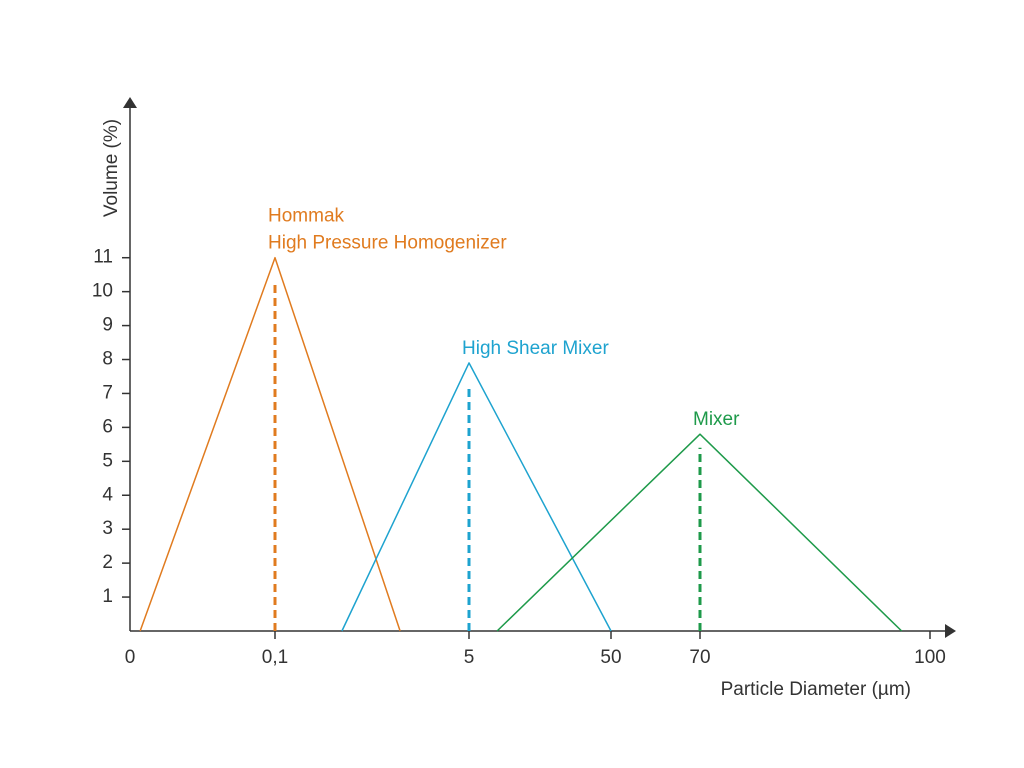  What do you see at coordinates (130, 657) in the screenshot?
I see `x-tick-label: 0` at bounding box center [130, 657].